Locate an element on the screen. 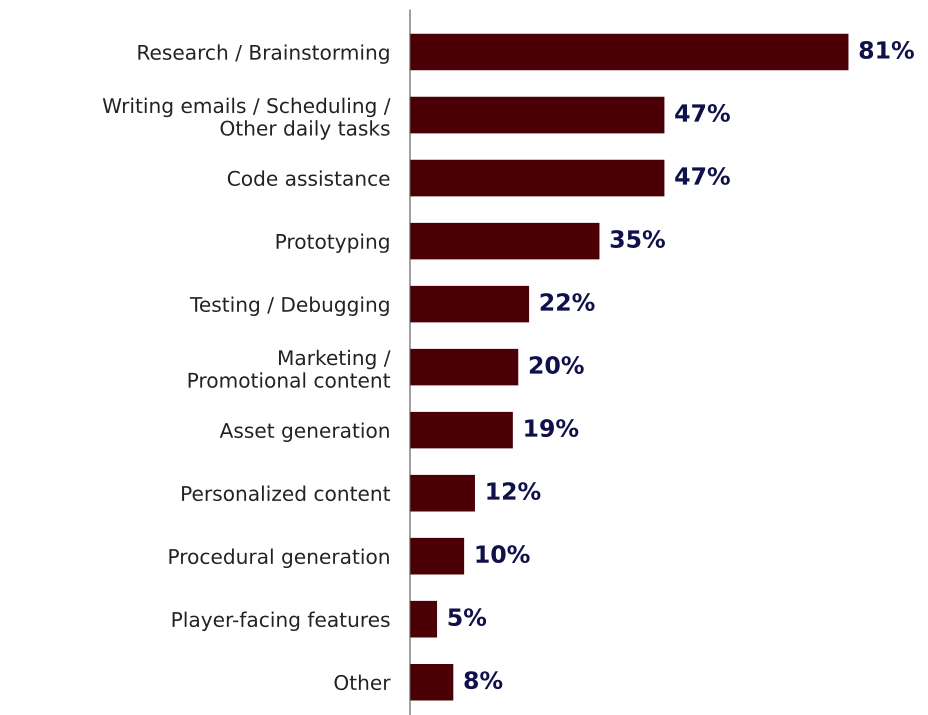  data-label: 22% is located at coordinates (567, 302).